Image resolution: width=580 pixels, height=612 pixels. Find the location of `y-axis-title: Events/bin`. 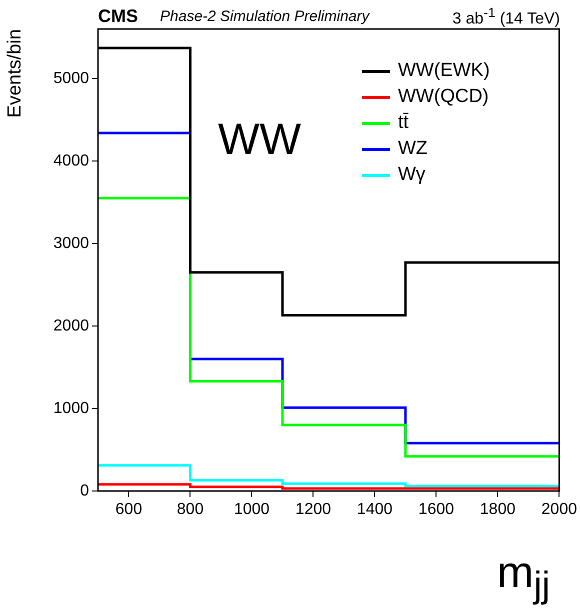

y-axis-title: Events/bin is located at coordinates (15, 73).